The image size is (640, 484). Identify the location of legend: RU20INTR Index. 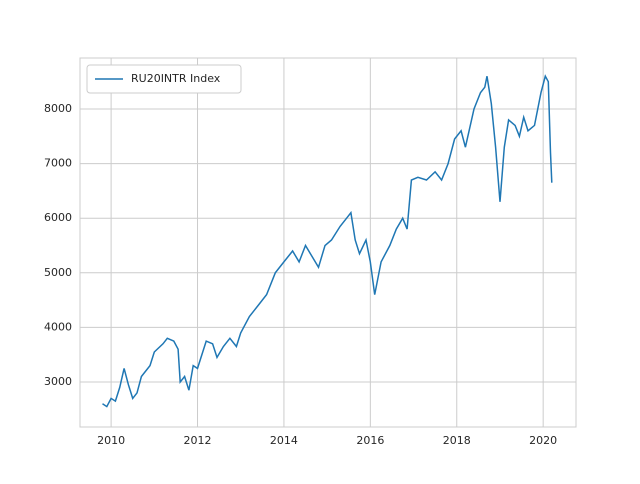
(164, 79).